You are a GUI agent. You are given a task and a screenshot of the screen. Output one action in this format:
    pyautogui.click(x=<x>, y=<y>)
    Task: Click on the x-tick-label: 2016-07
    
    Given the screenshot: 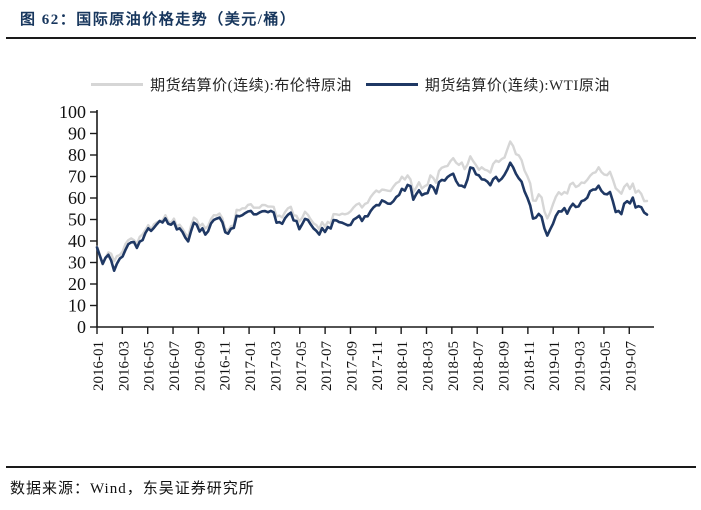 What is the action you would take?
    pyautogui.click(x=175, y=366)
    